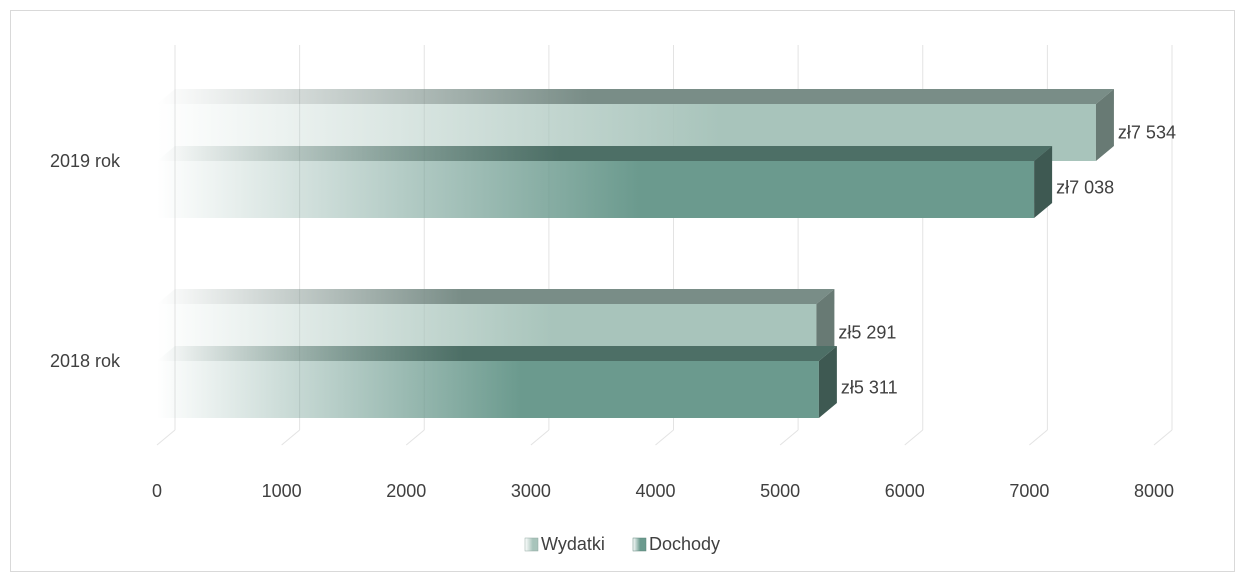  Describe the element at coordinates (1043, 182) in the screenshot. I see `bar-side-dochody-2019-rok` at that location.